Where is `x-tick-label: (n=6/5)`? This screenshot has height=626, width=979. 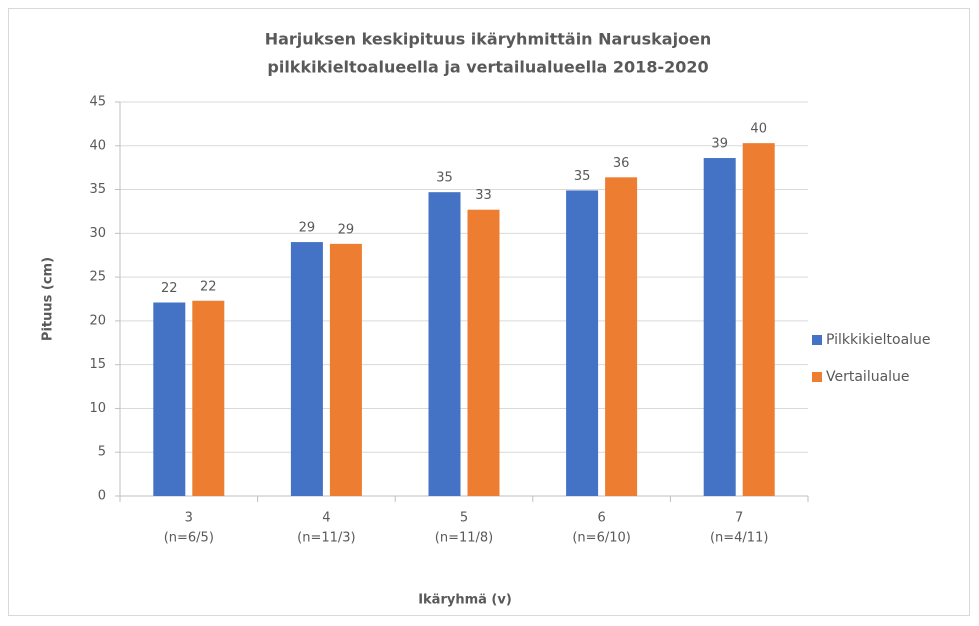
x-tick-label: (n=6/5) is located at coordinates (189, 538).